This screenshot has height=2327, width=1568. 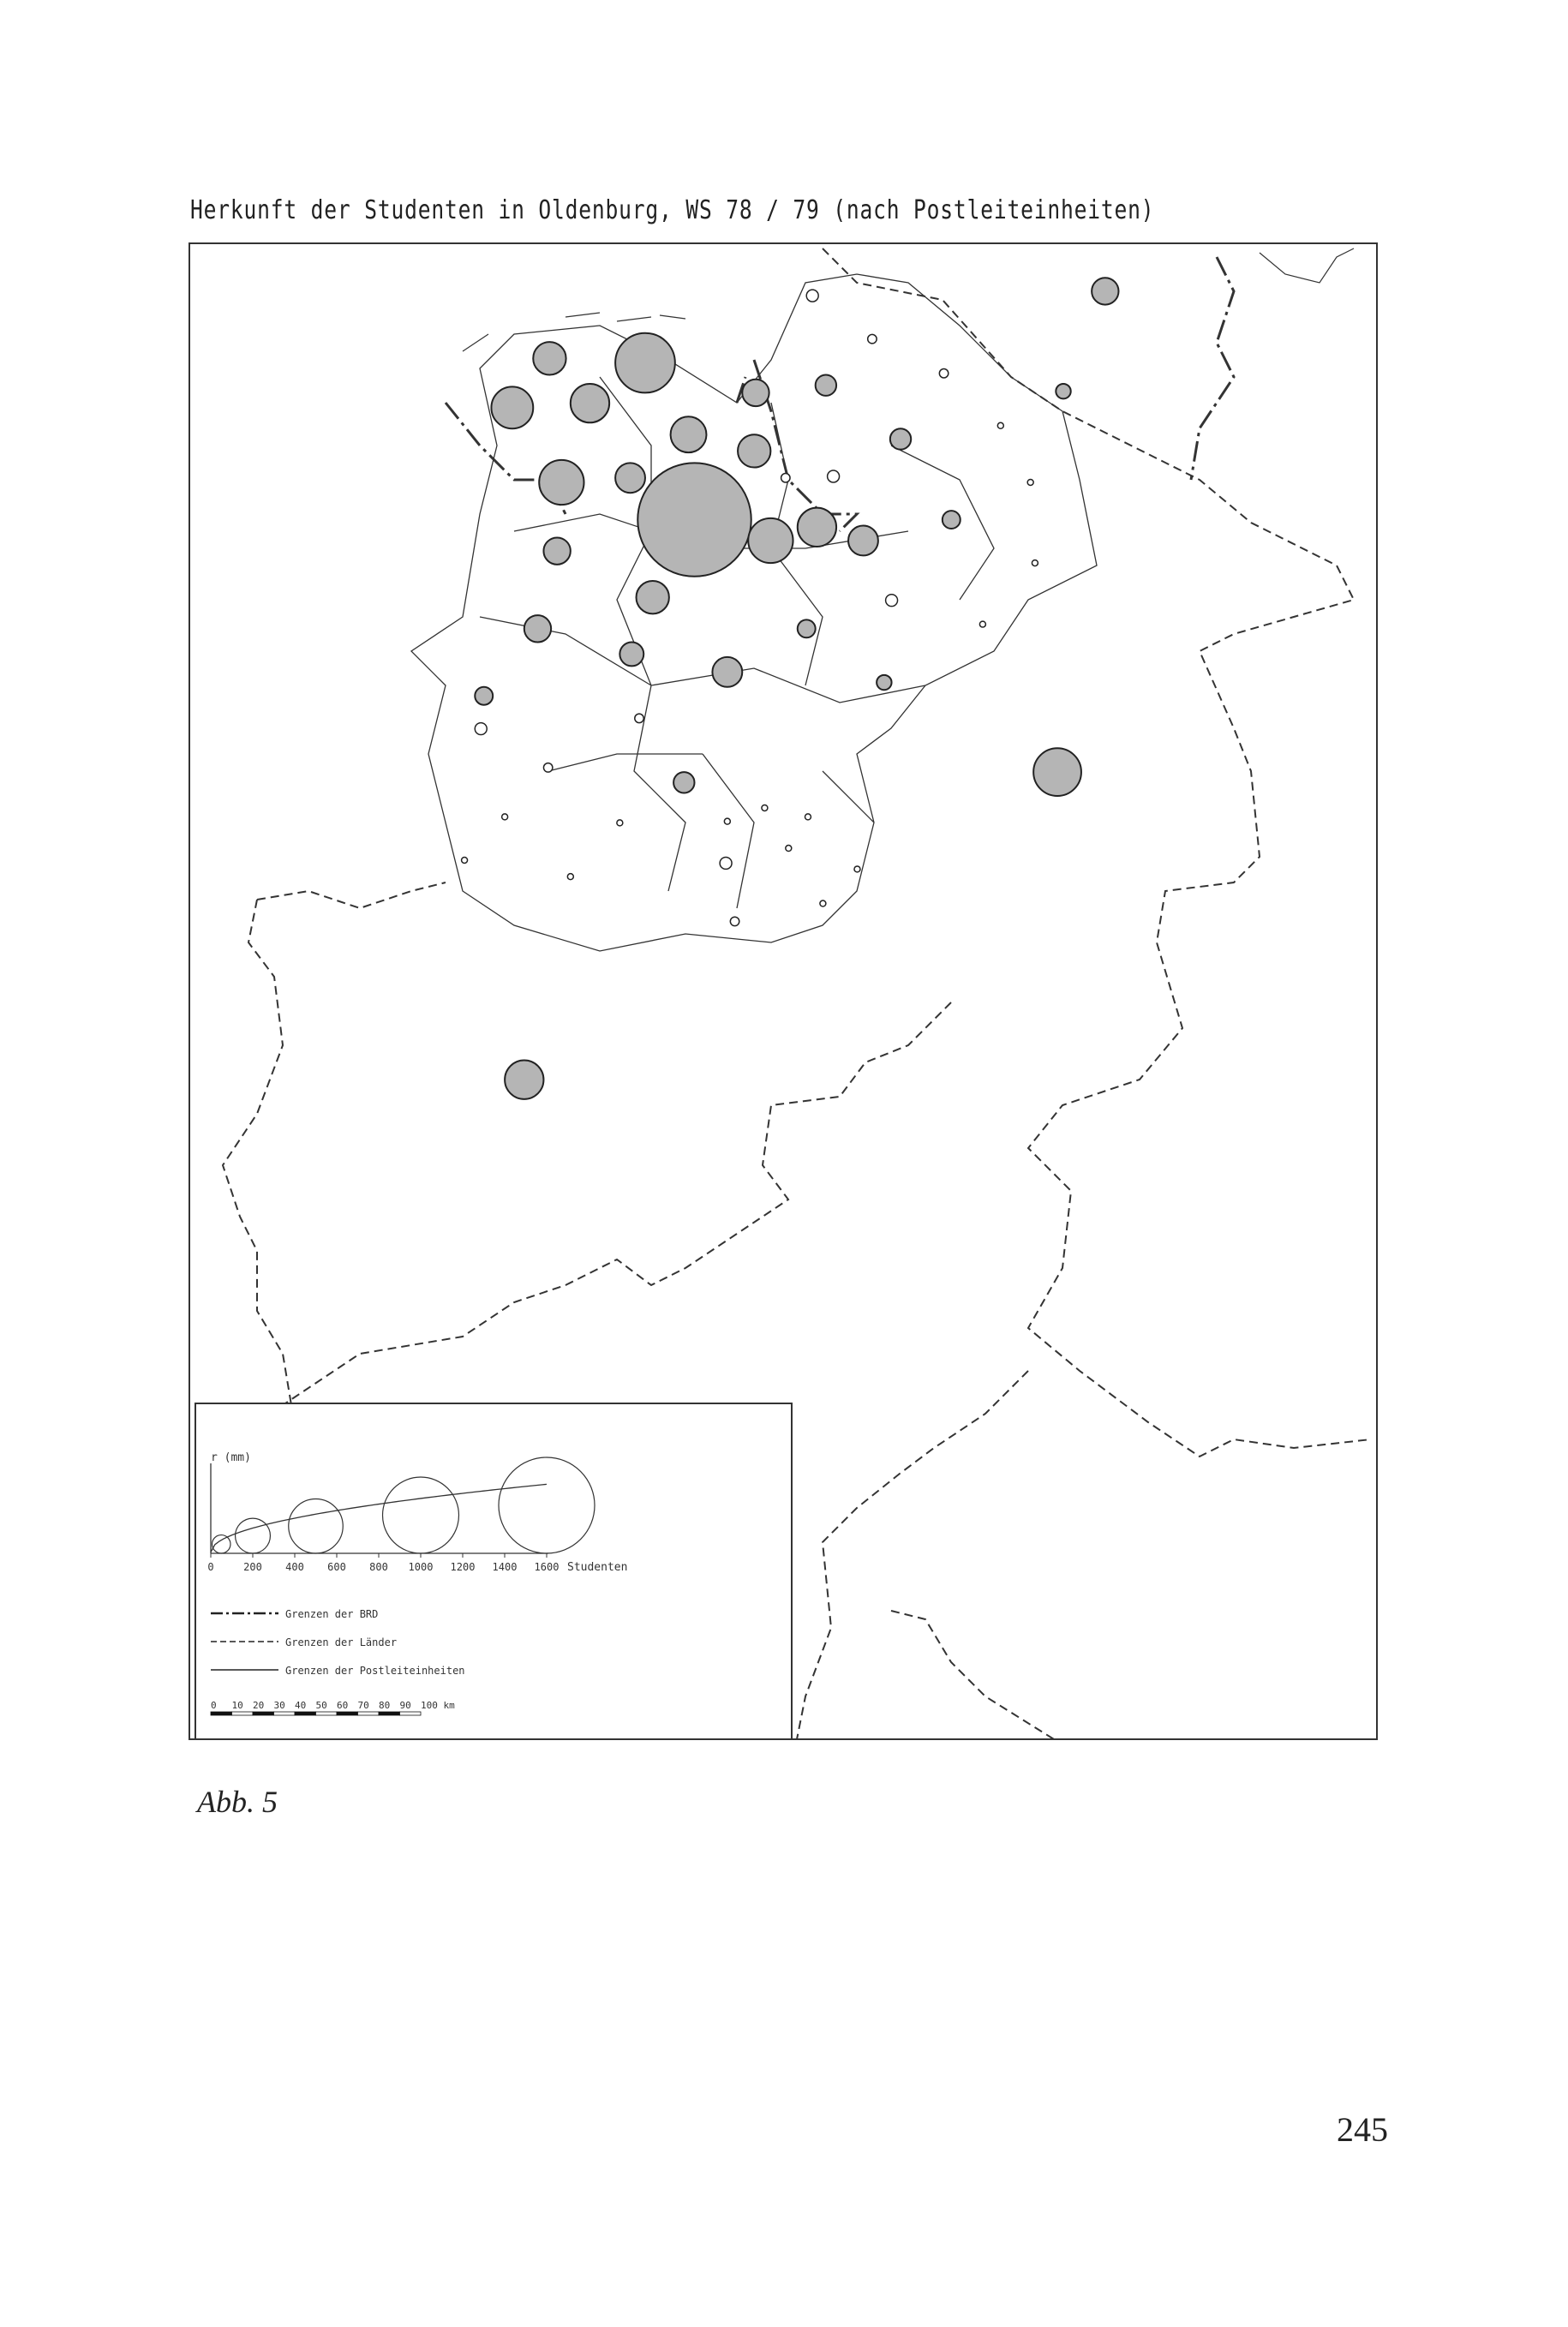 What do you see at coordinates (405, 1705) in the screenshot?
I see `scale-bar-label: 90` at bounding box center [405, 1705].